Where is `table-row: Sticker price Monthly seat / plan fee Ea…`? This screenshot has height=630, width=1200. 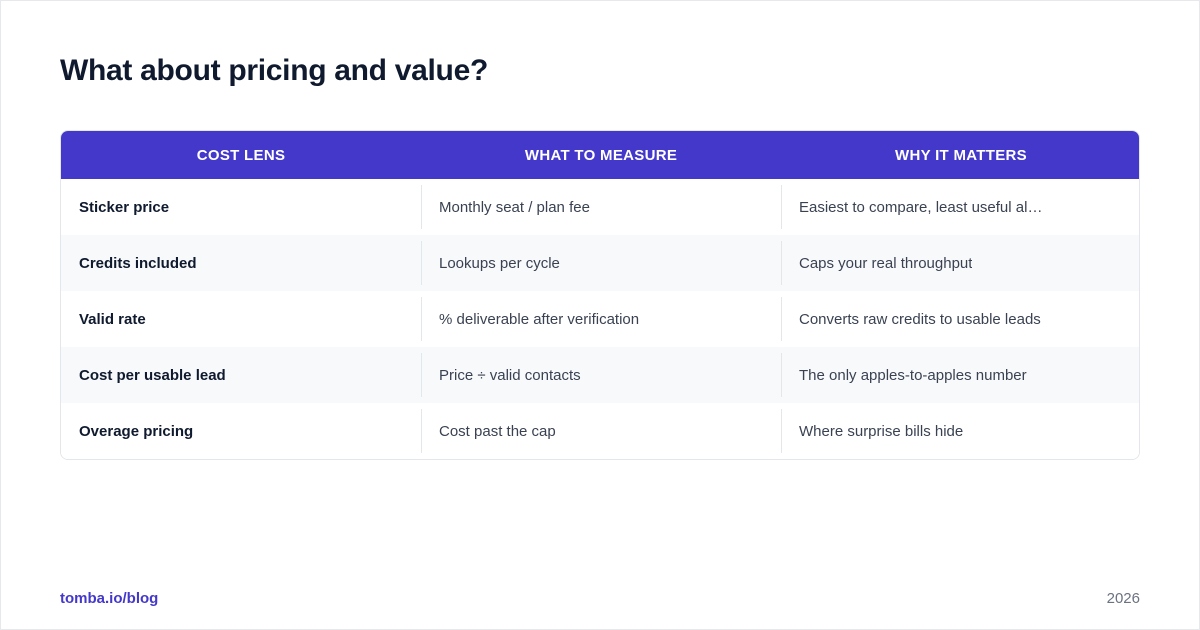 table-row: Sticker price Monthly seat / plan fee Ea… is located at coordinates (600, 207).